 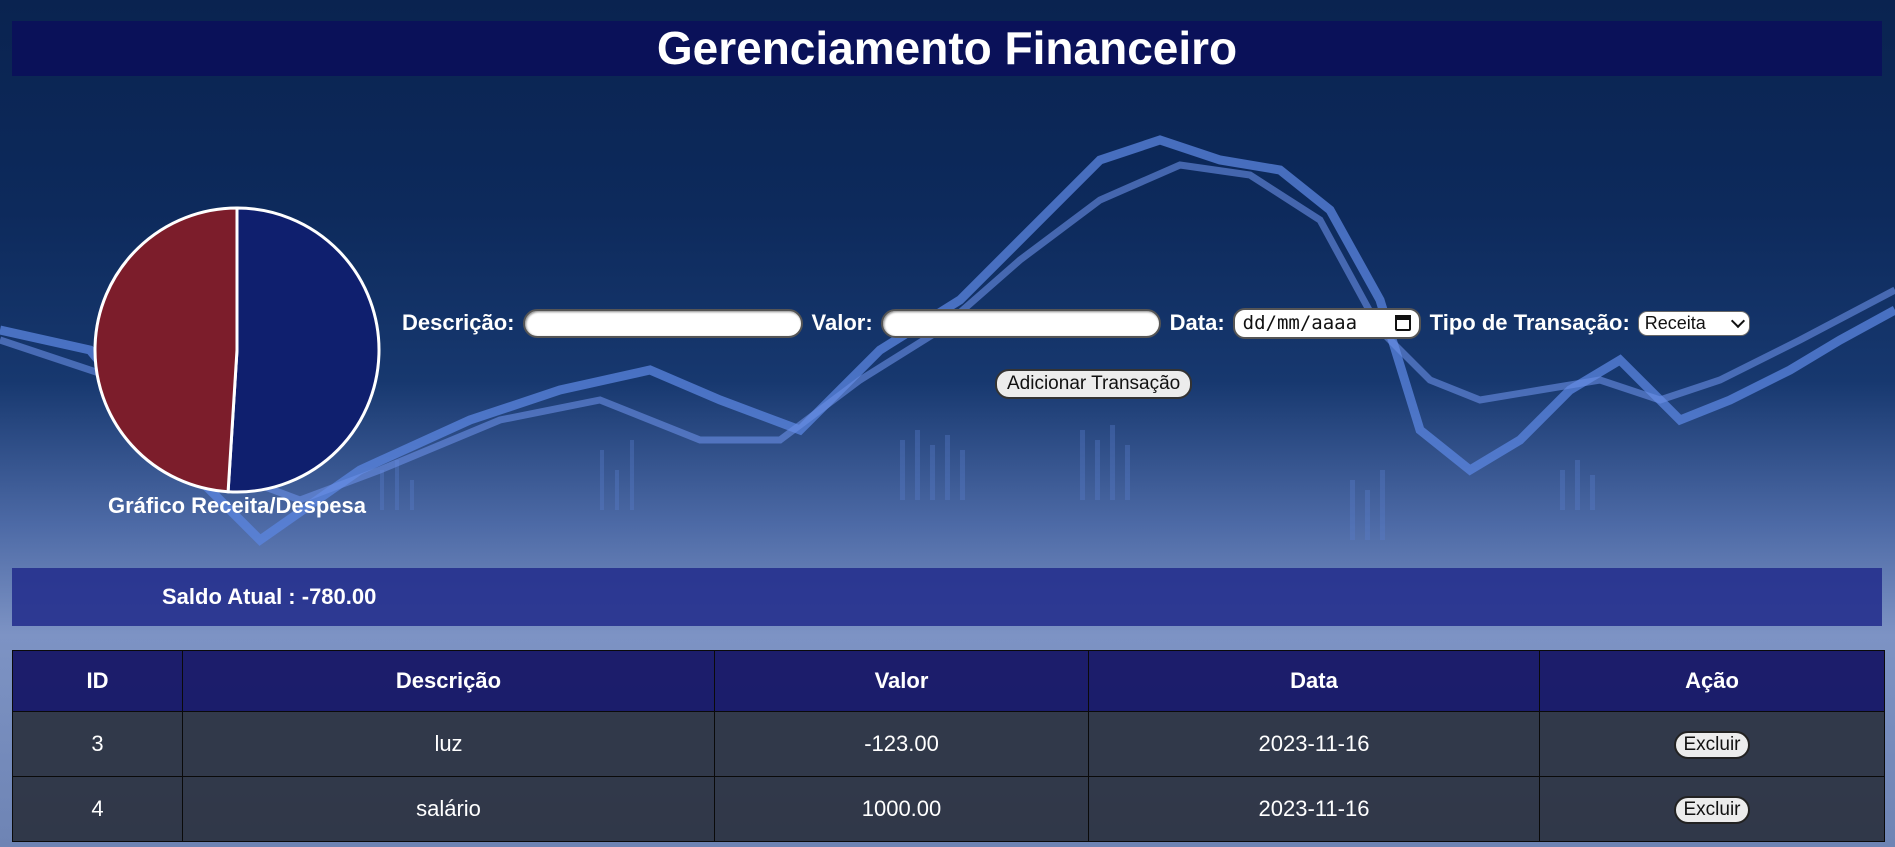 I want to click on income-expense-pie-chart, so click(x=237, y=350).